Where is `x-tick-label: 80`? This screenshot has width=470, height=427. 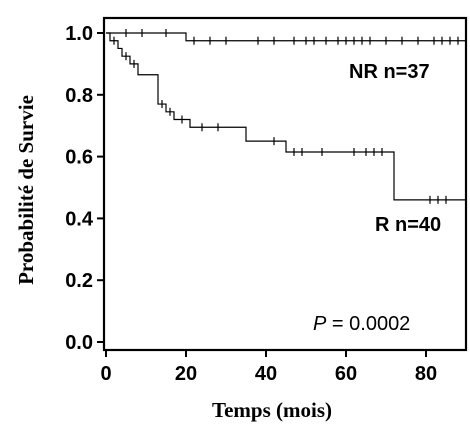
x-tick-label: 80 is located at coordinates (426, 374).